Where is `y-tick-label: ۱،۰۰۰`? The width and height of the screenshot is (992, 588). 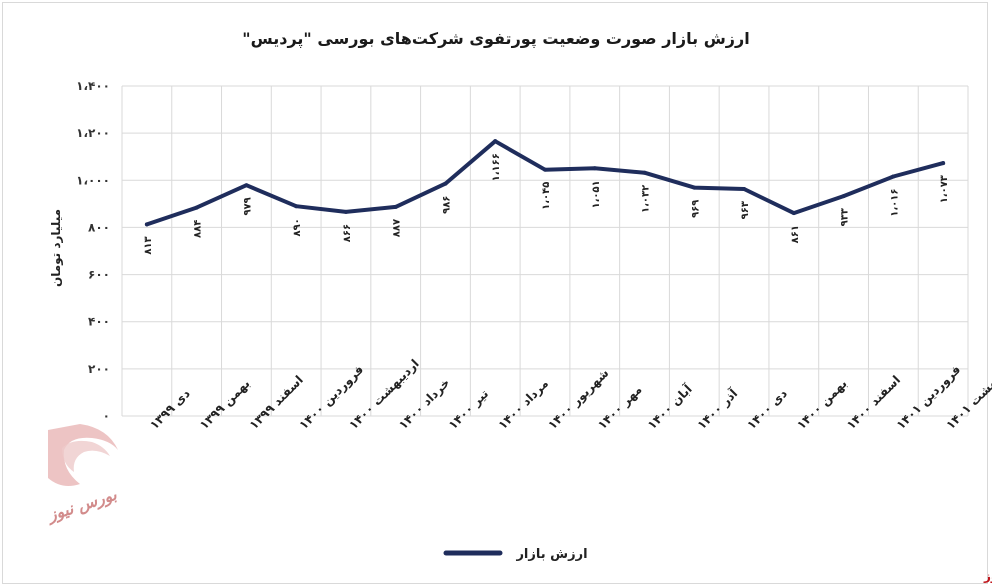 y-tick-label: ۱،۰۰۰ is located at coordinates (93, 180).